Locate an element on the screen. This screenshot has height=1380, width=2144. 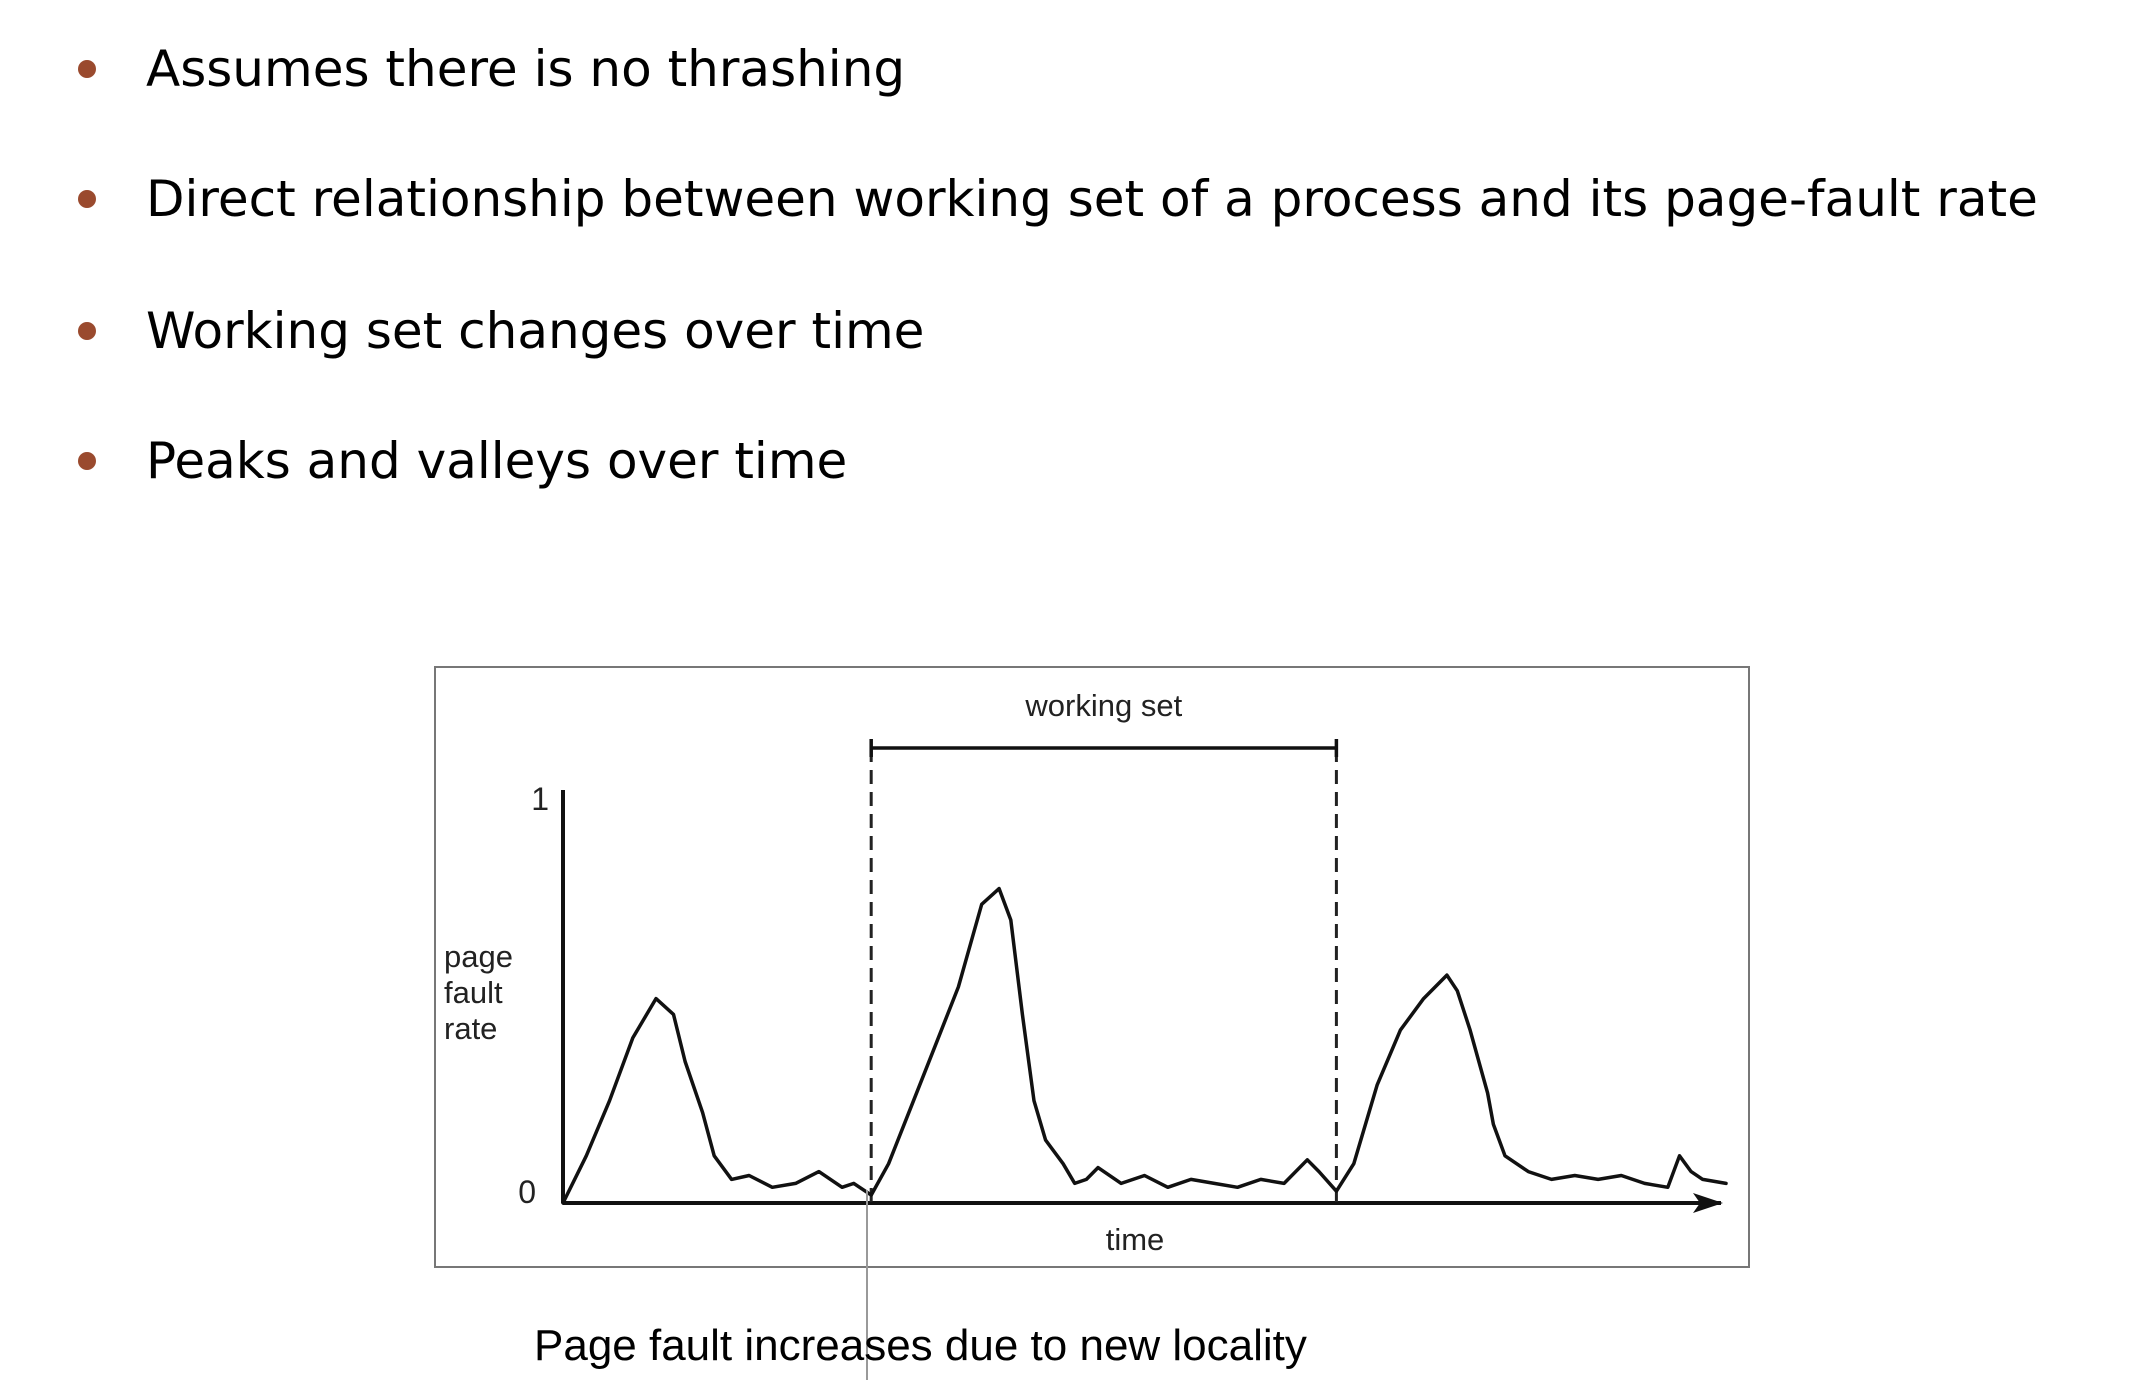
page-fault-rate-line is located at coordinates (1144, 1045).